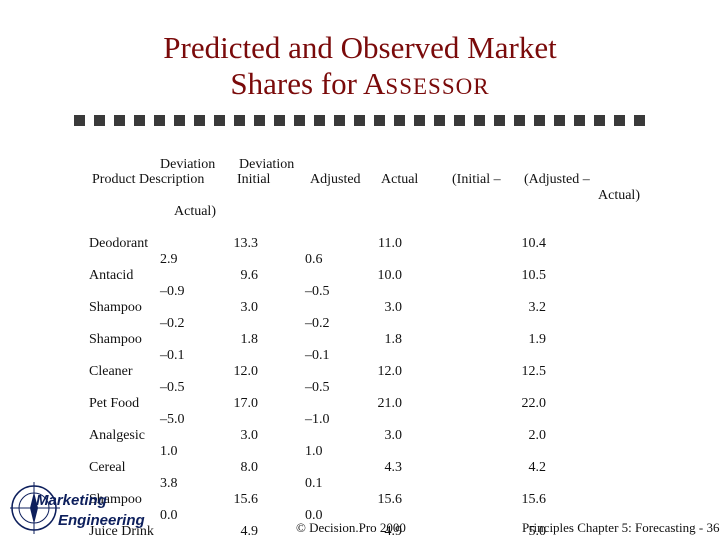 The height and width of the screenshot is (540, 720). Describe the element at coordinates (172, 387) in the screenshot. I see `cell-deviation-initial: –0.5` at that location.